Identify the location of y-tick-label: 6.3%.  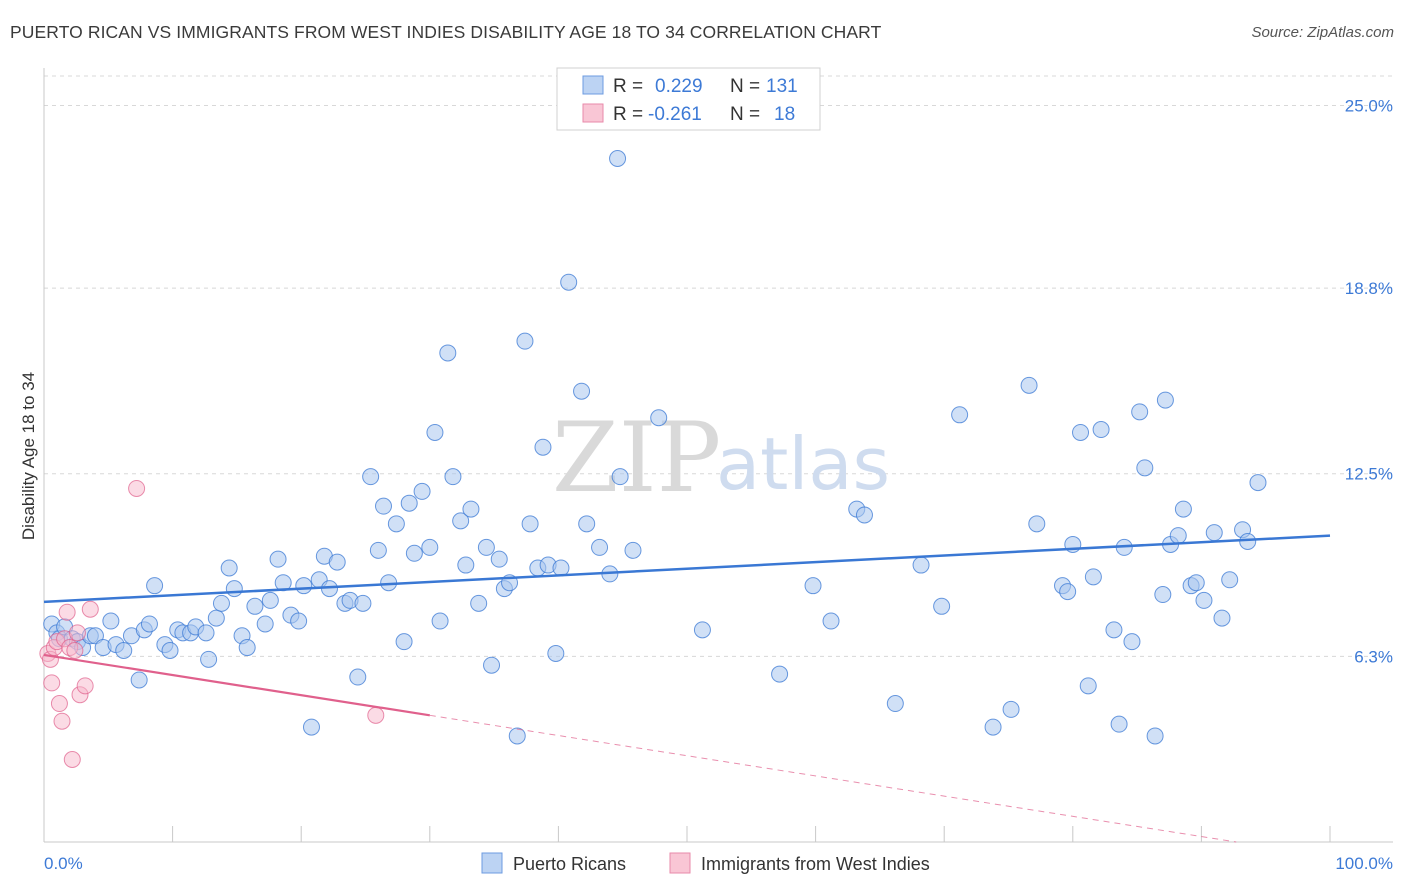
(1373, 656).